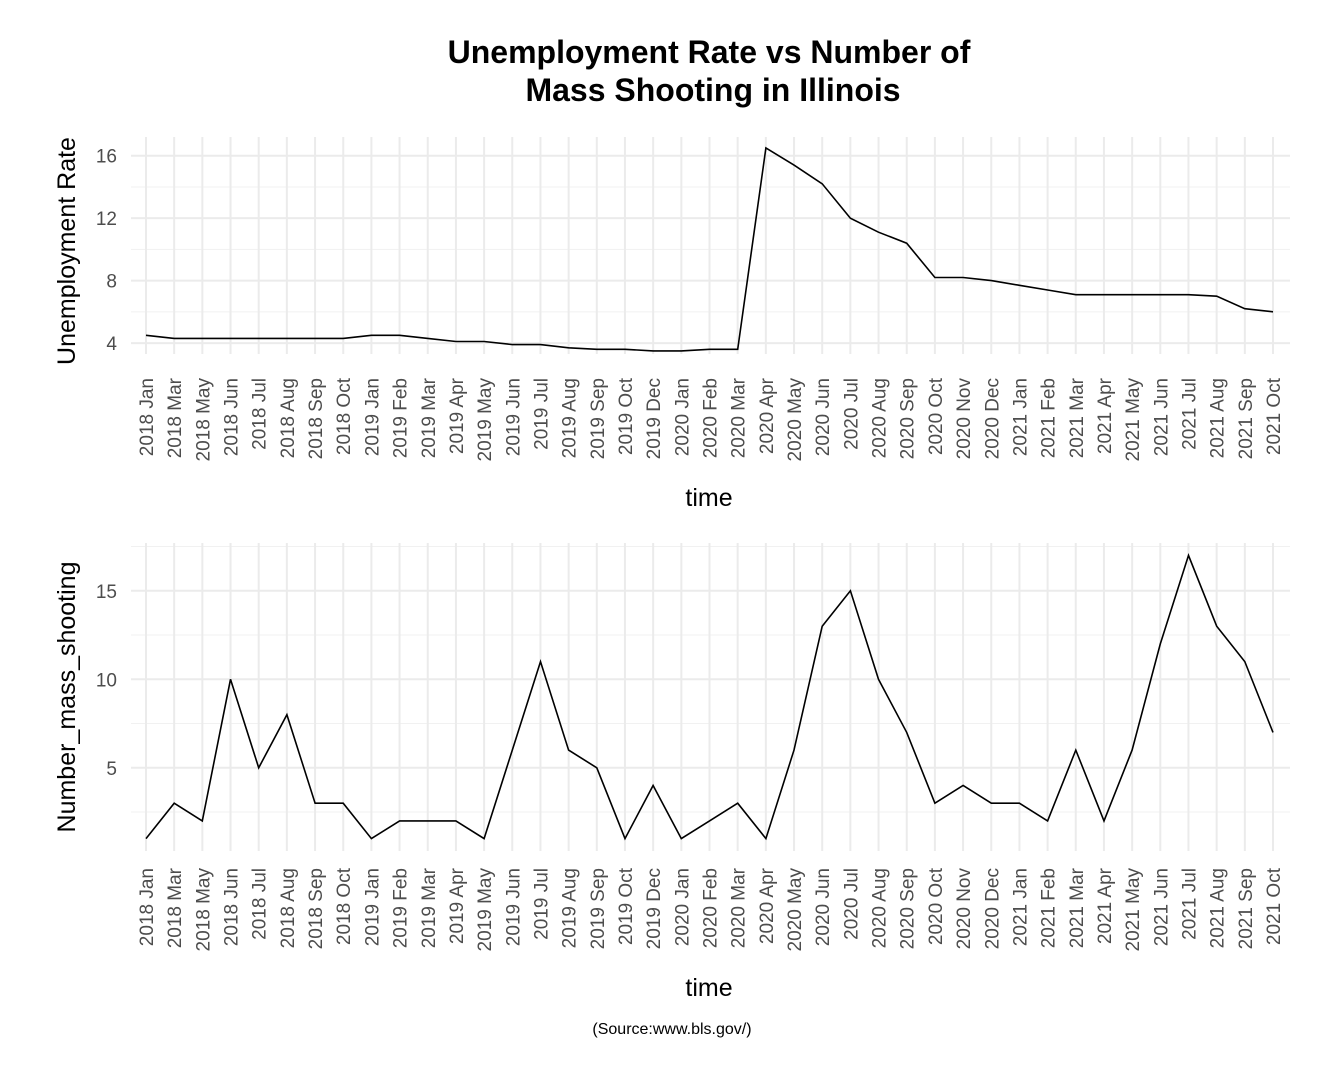 The height and width of the screenshot is (1075, 1344). Describe the element at coordinates (260, 414) in the screenshot. I see `unemployment-x-tick-label: 2018 Jul` at that location.